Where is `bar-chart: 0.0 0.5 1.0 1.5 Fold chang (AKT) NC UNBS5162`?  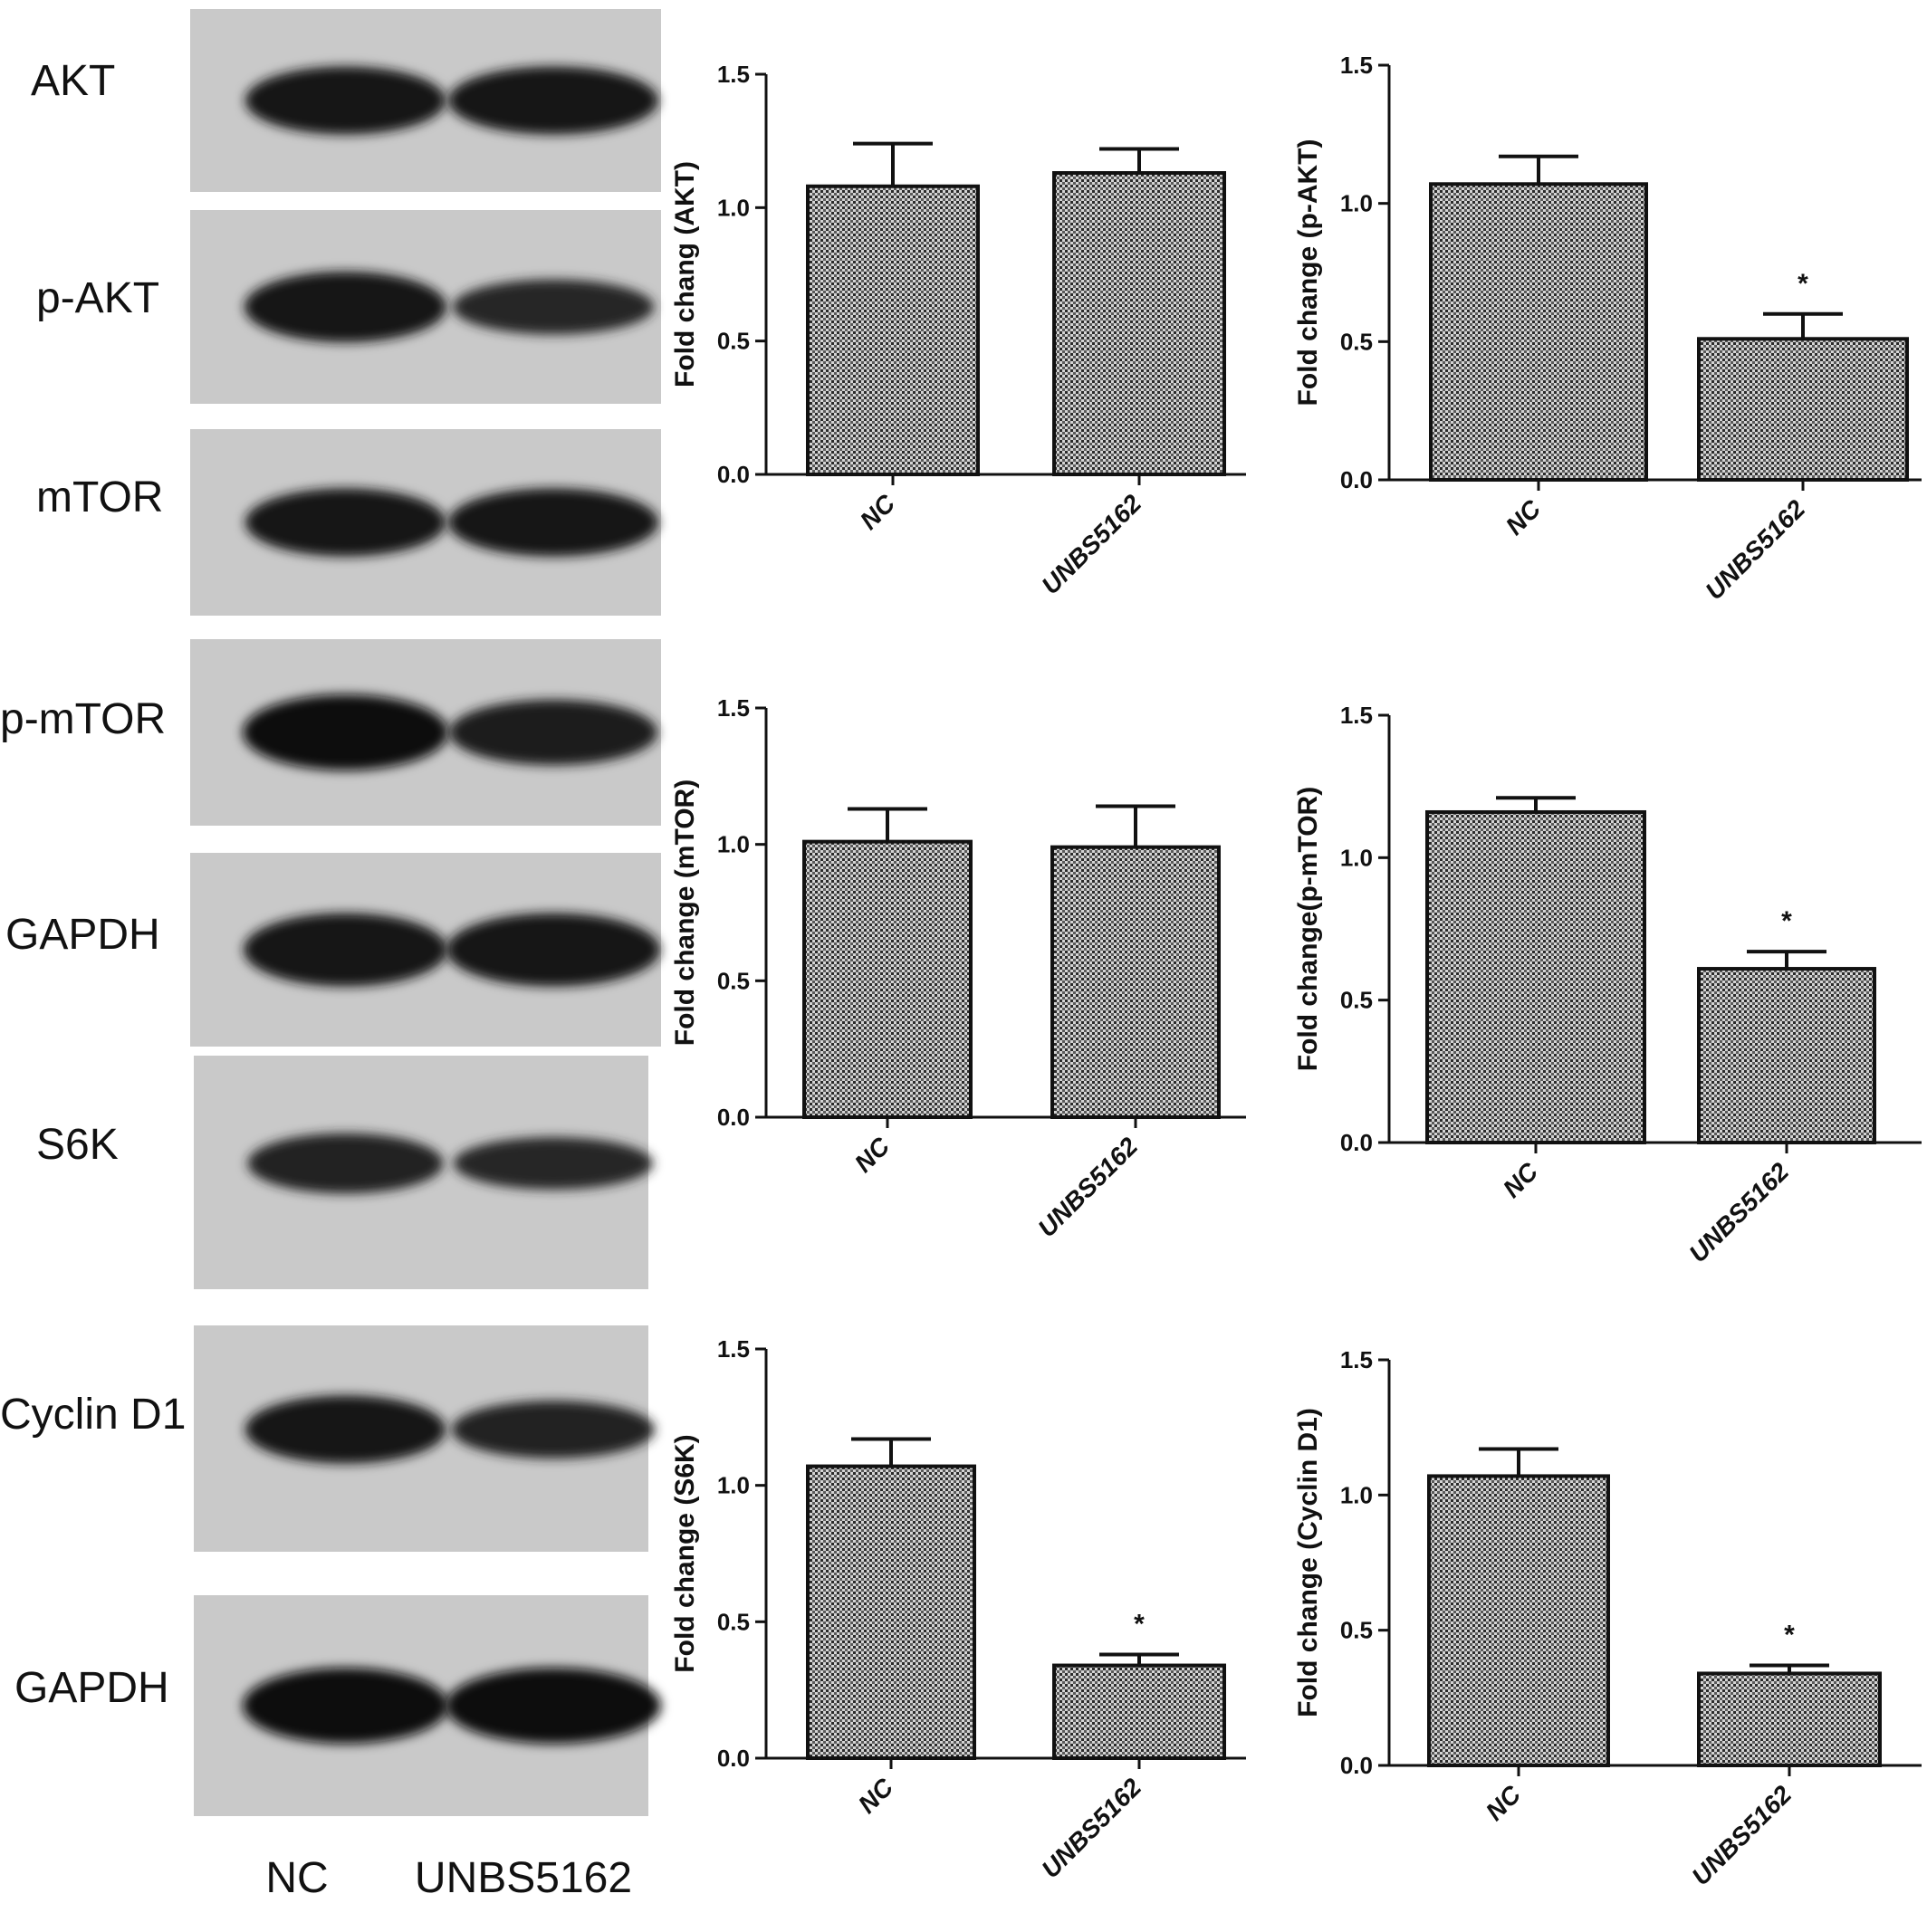
bar-chart: 0.0 0.5 1.0 1.5 Fold chang (AKT) NC UNBS5162 is located at coordinates (958, 330).